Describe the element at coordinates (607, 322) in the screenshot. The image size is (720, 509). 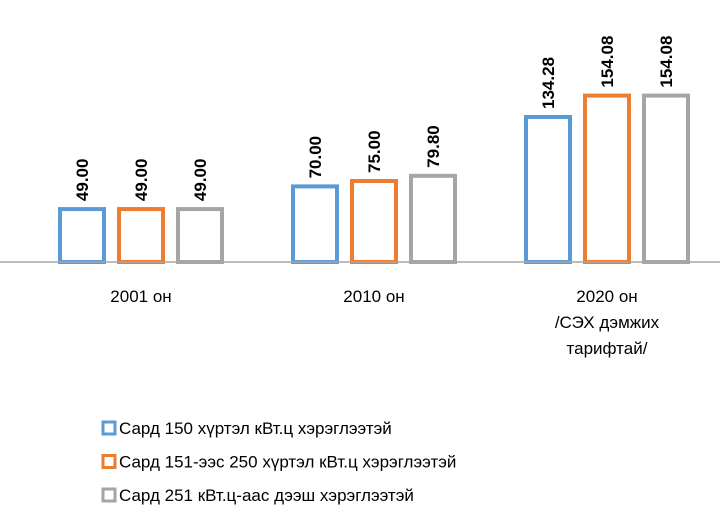
I see `x-tick-label: 2020 он /СЭХ дэмжих тарифтай/` at that location.